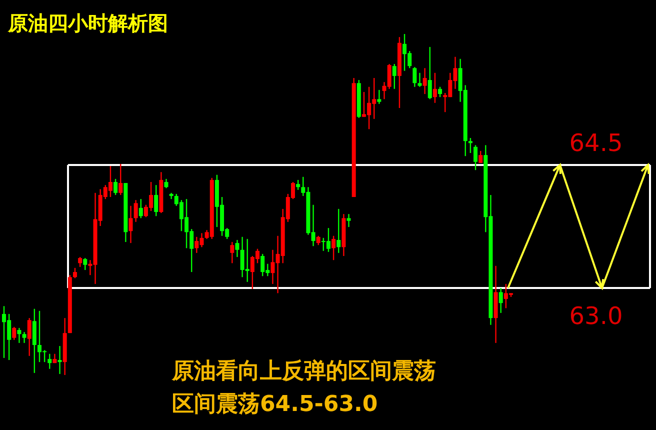 The height and width of the screenshot is (430, 656). I want to click on text: 区间震荡64.5-63.0, so click(275, 404).